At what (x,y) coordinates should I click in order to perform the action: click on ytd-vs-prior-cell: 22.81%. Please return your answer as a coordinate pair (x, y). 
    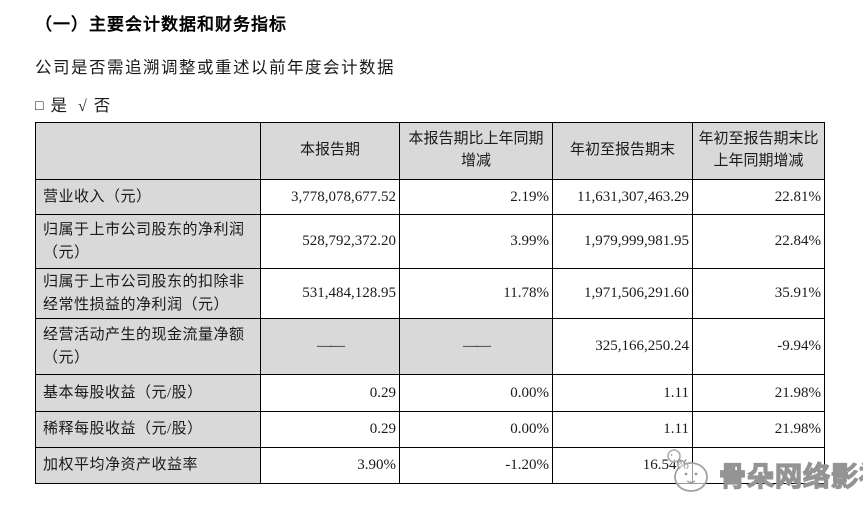
    Looking at the image, I should click on (758, 197).